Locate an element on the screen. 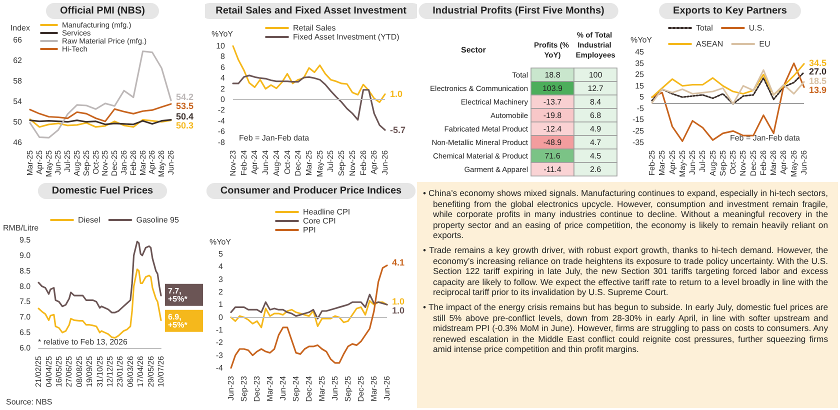 The width and height of the screenshot is (840, 410). y-tick-label: 7.5 is located at coordinates (25, 301).